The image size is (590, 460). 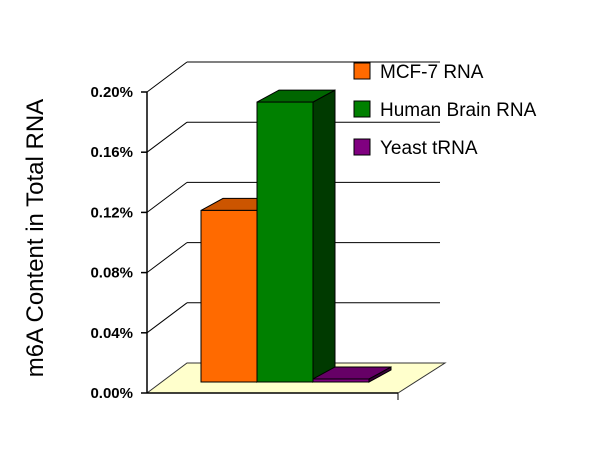 I want to click on legend-label: Yeast tRNA, so click(x=429, y=148).